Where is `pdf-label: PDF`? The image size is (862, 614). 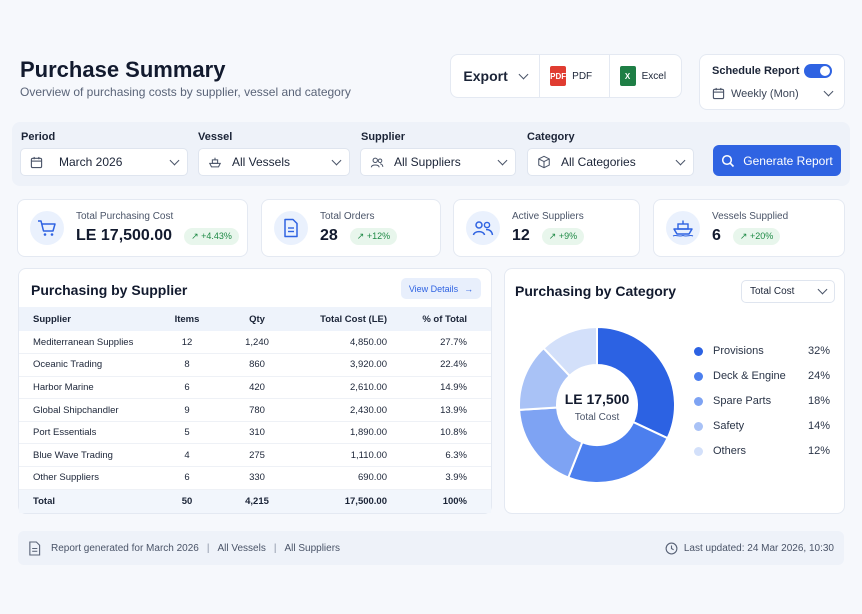
pdf-label: PDF is located at coordinates (582, 76).